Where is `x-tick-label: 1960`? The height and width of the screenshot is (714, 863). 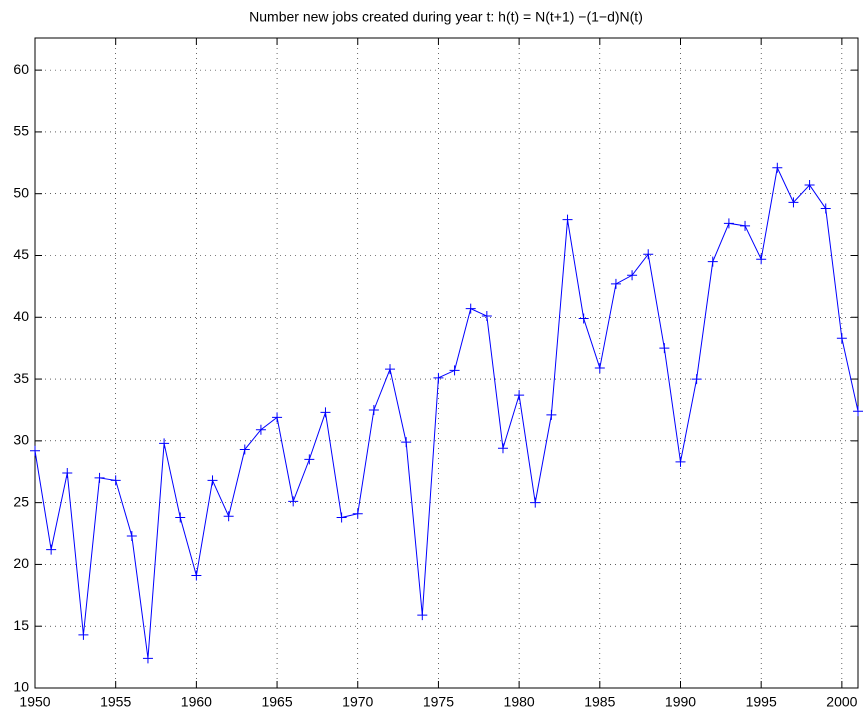
x-tick-label: 1960 is located at coordinates (196, 702).